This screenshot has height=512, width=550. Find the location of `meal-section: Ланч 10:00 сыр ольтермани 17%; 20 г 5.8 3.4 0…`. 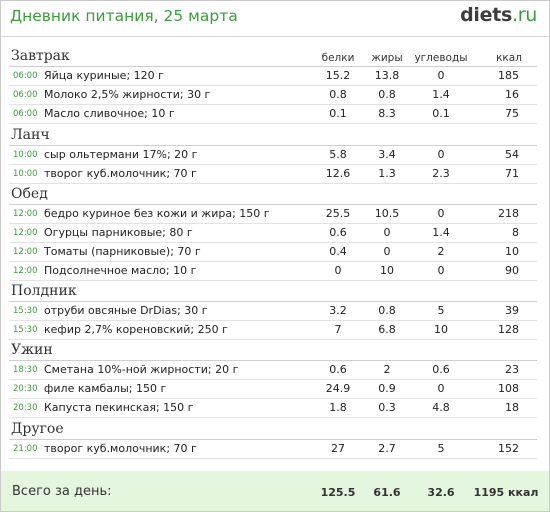

meal-section: Ланч 10:00 сыр ольтермани 17%; 20 г 5.8 3.4 0… is located at coordinates (275, 154).